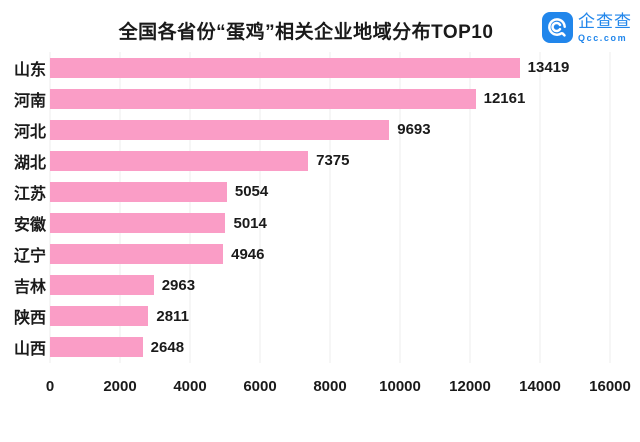 This screenshot has height=442, width=640. Describe the element at coordinates (312, 160) in the screenshot. I see `bar-row: 湖北 7375` at that location.